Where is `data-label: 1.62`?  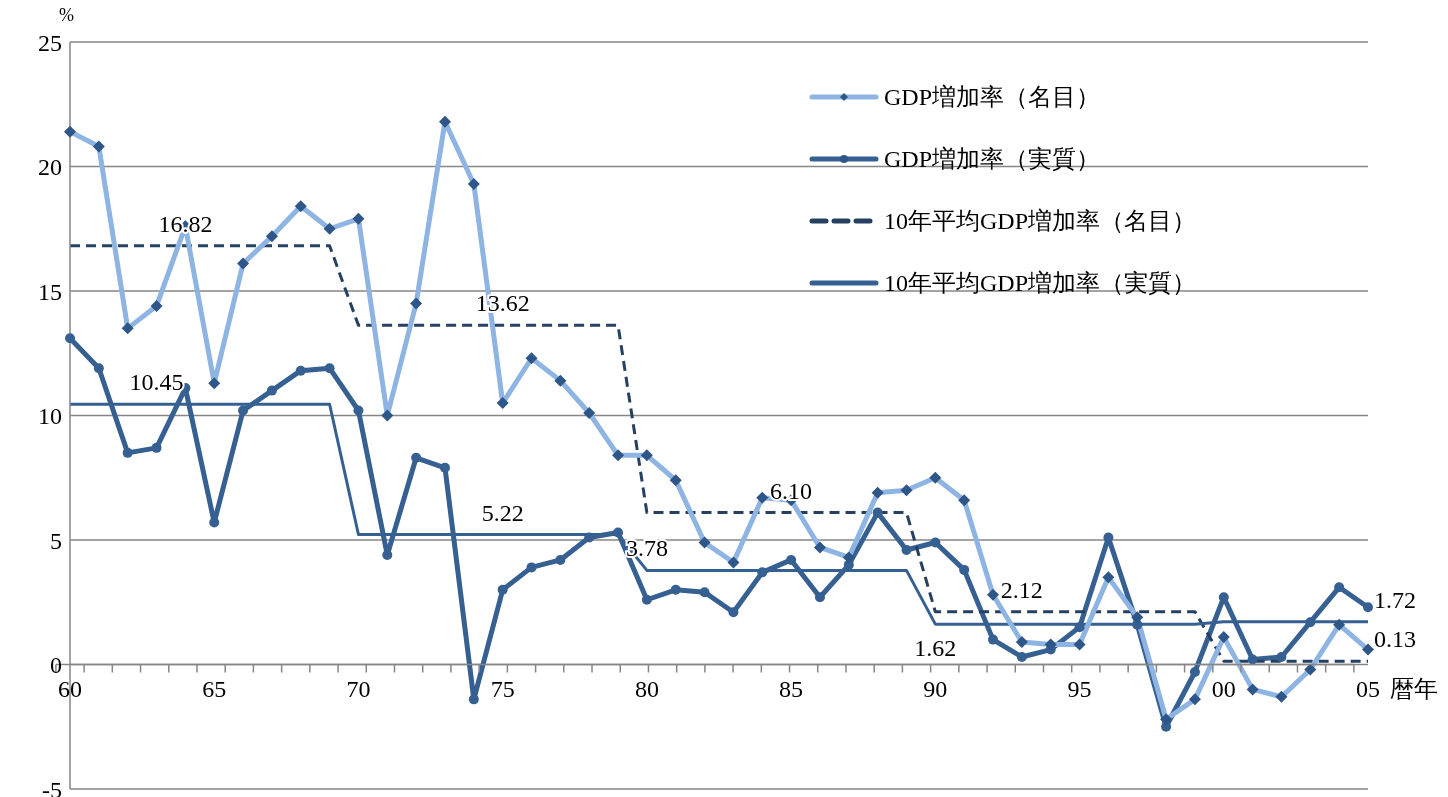
data-label: 1.62 is located at coordinates (935, 648).